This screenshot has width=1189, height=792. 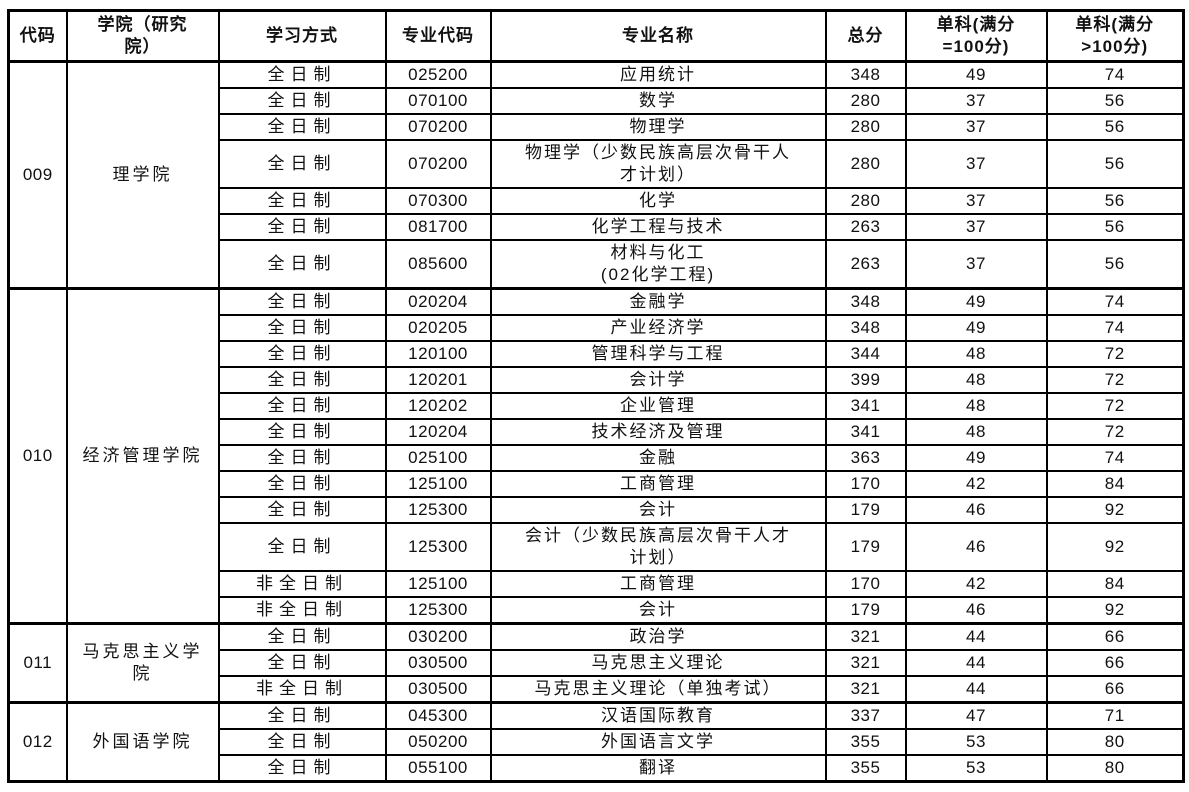 I want to click on major-name-cell: 会计学, so click(x=658, y=380).